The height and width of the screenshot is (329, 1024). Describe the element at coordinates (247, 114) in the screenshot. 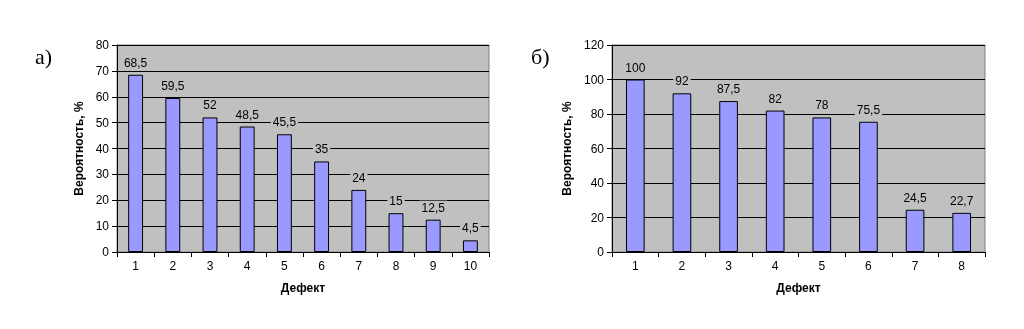

I see `data-label: 48,5` at that location.